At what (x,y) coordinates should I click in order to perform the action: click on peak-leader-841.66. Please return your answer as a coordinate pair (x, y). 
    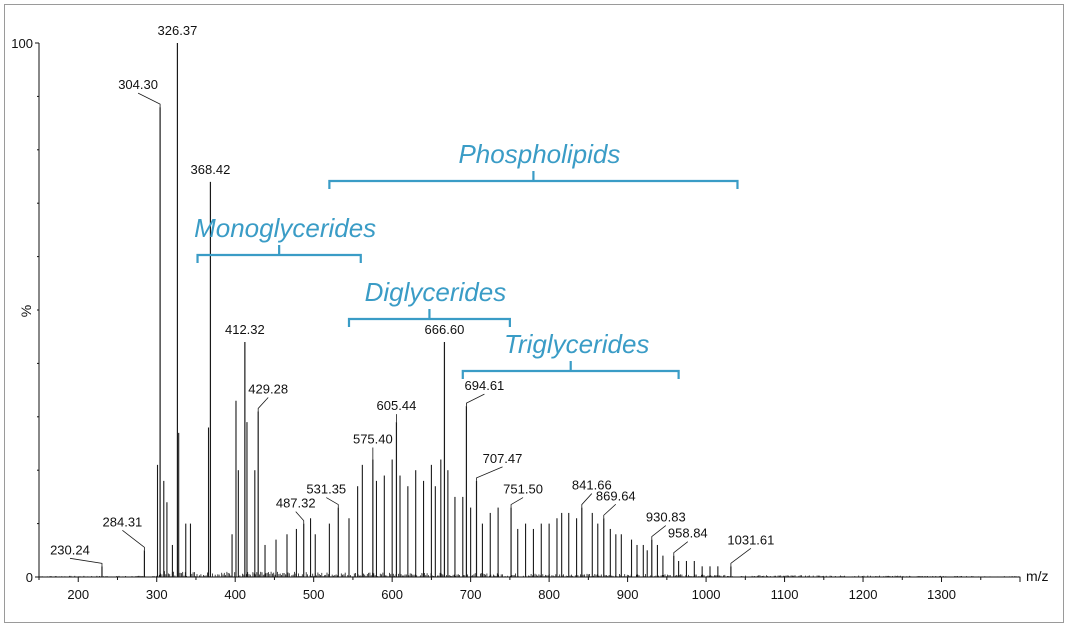
    Looking at the image, I should click on (587, 500).